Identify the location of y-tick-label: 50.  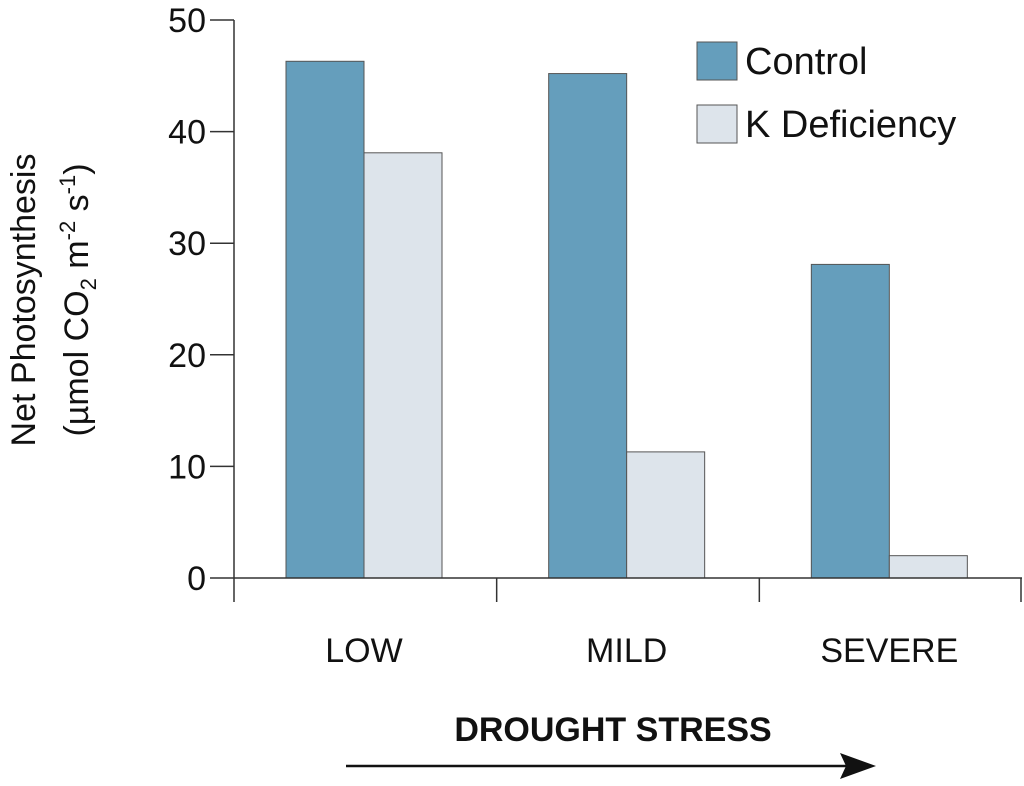
(187, 21).